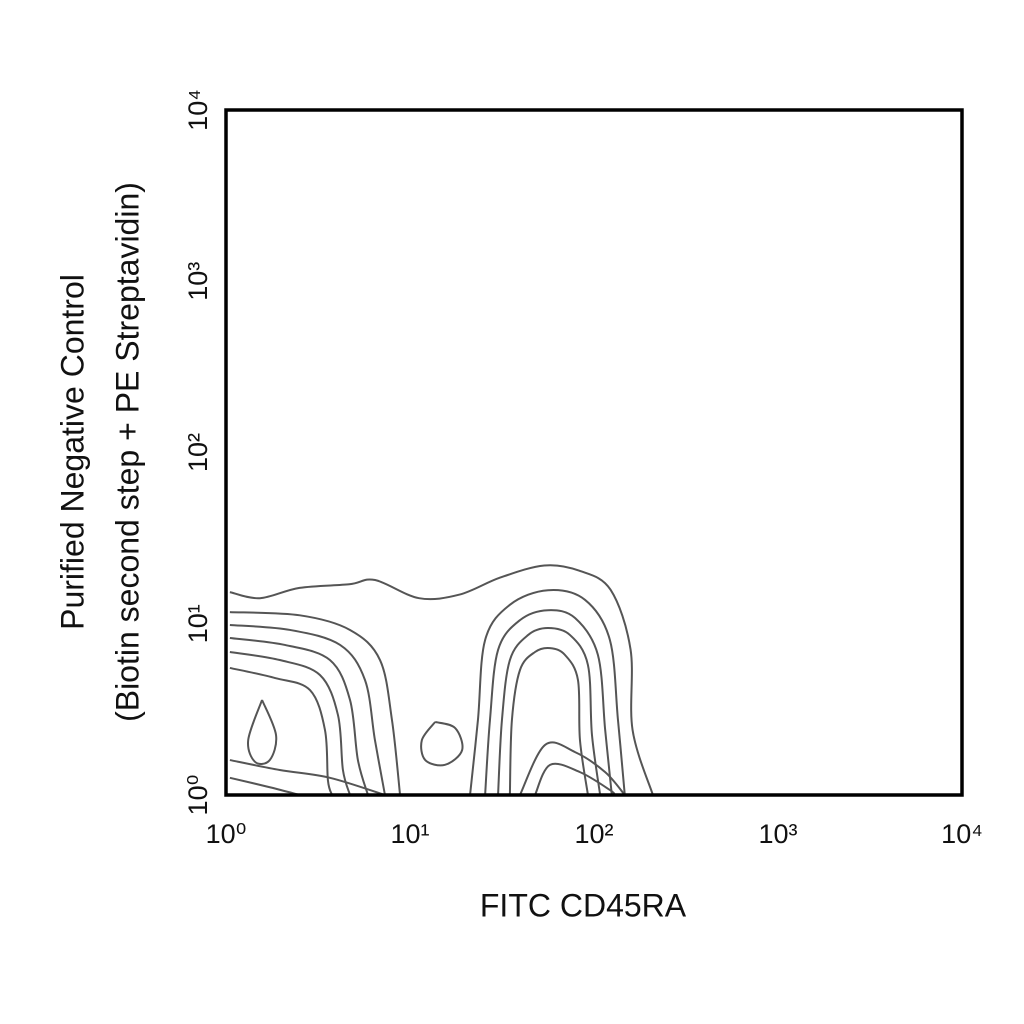  What do you see at coordinates (198, 452) in the screenshot?
I see `y-tick-label: 10²` at bounding box center [198, 452].